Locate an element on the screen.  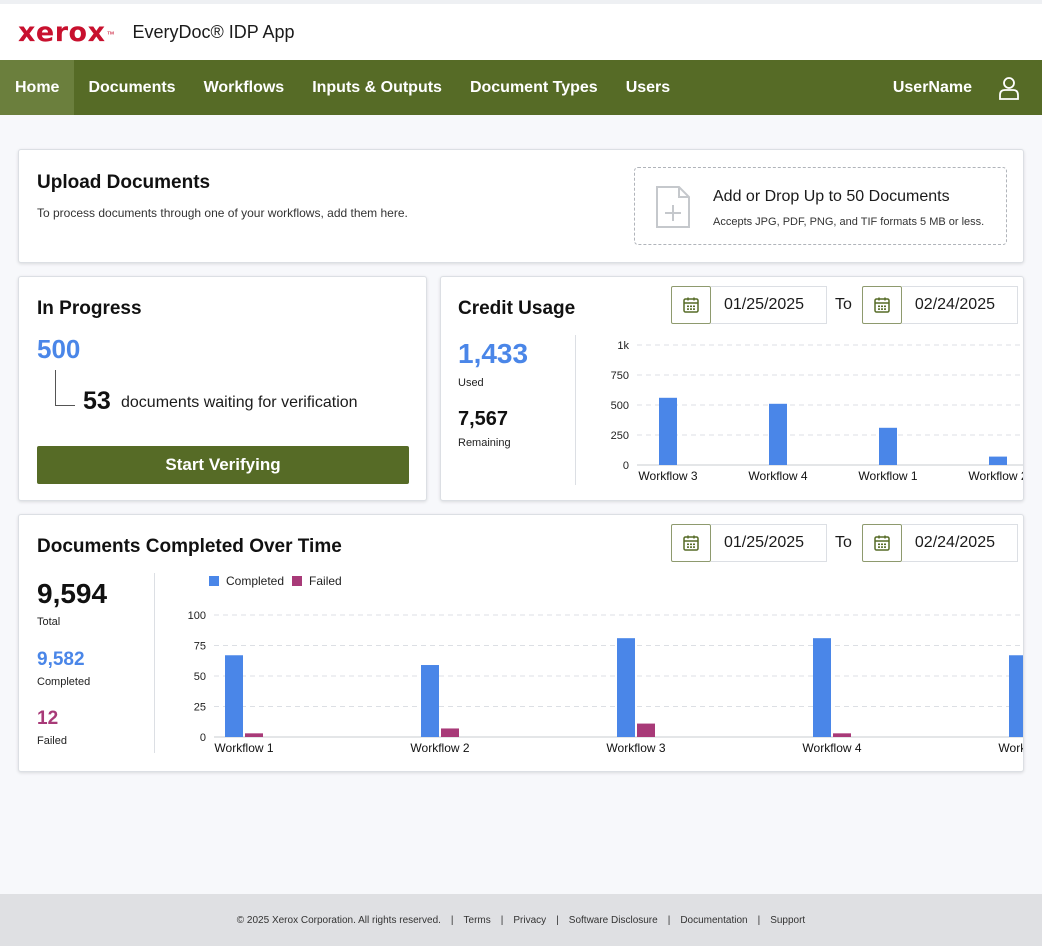
upload-title: Upload Documents is located at coordinates (124, 182).